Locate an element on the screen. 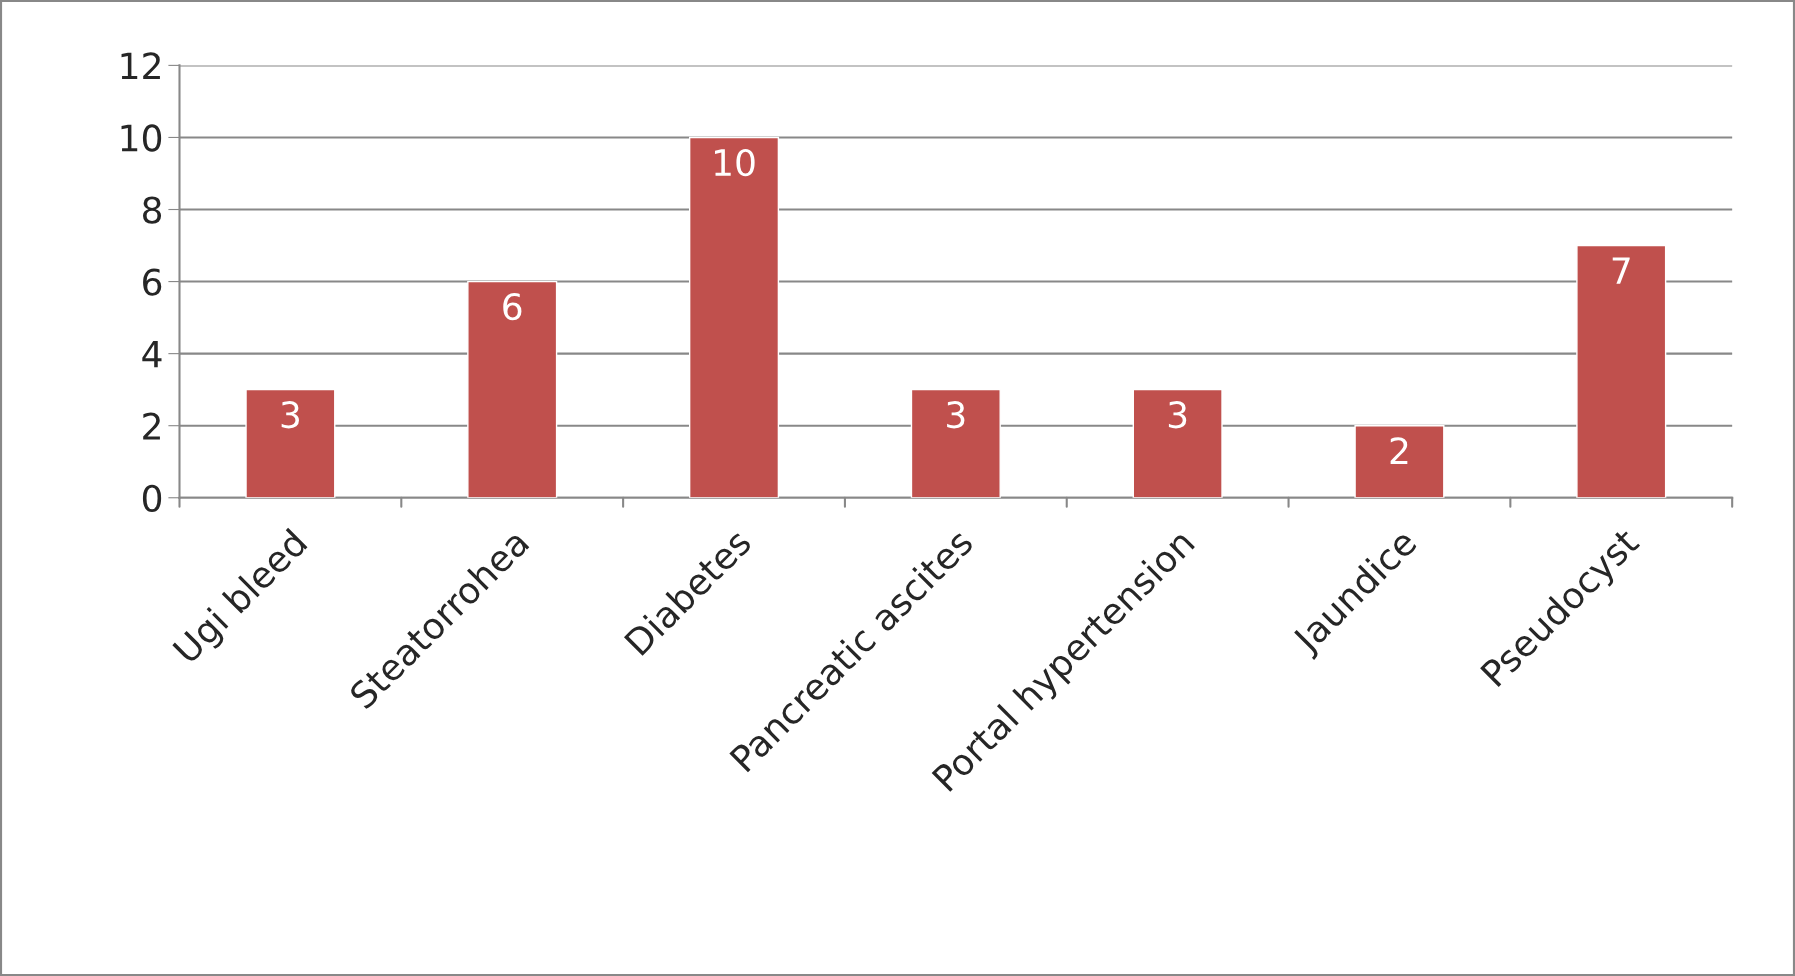  data-label: 2 is located at coordinates (1399, 450).